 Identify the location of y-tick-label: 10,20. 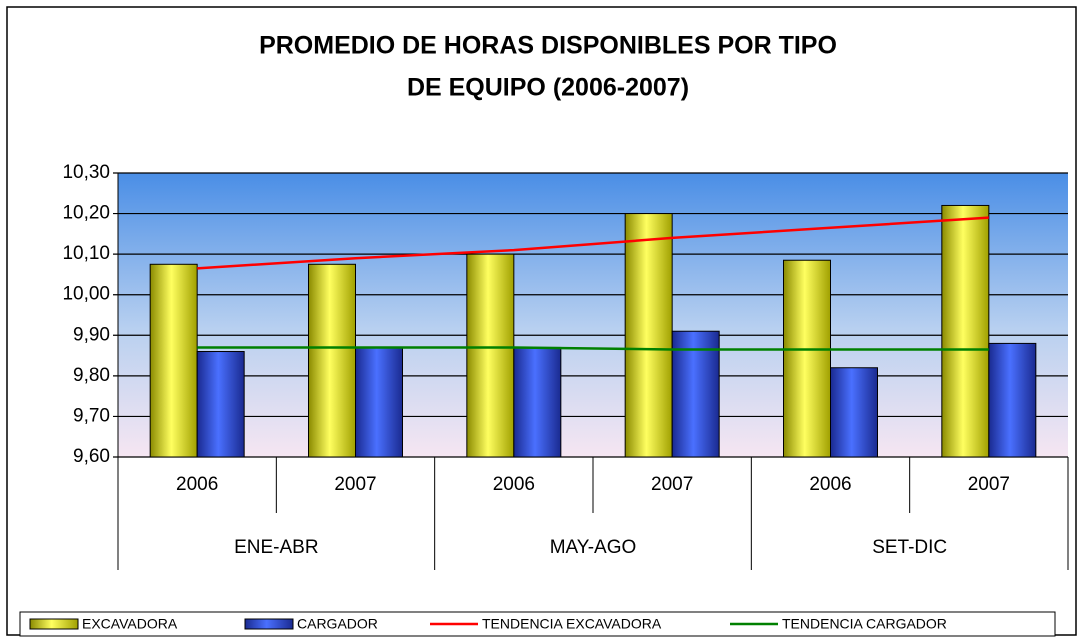
(86, 213).